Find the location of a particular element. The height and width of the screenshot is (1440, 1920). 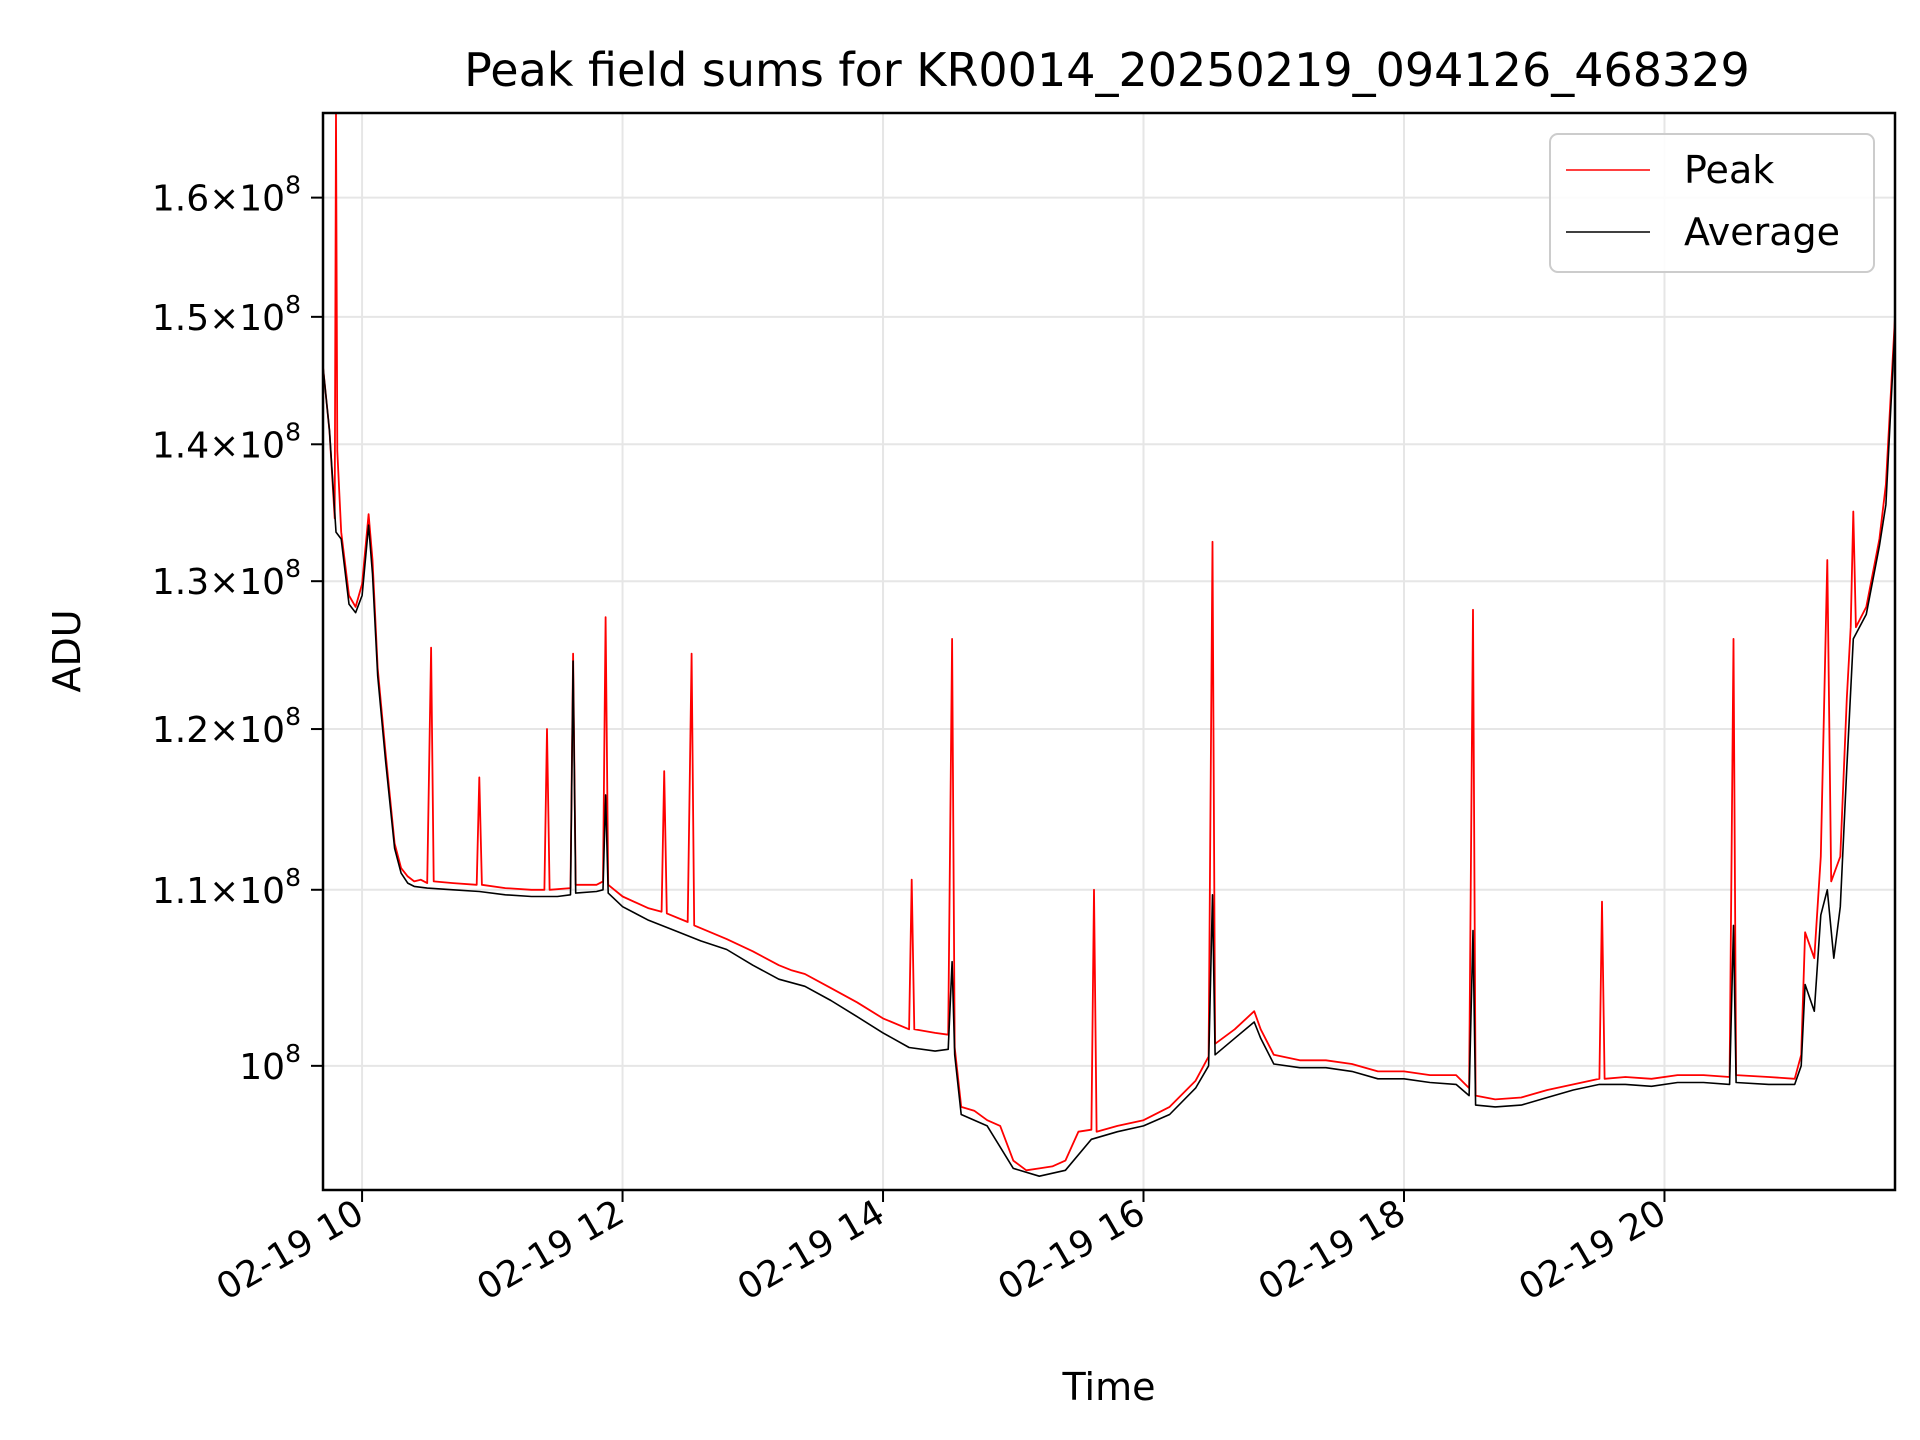

legend-box is located at coordinates (1712, 203).